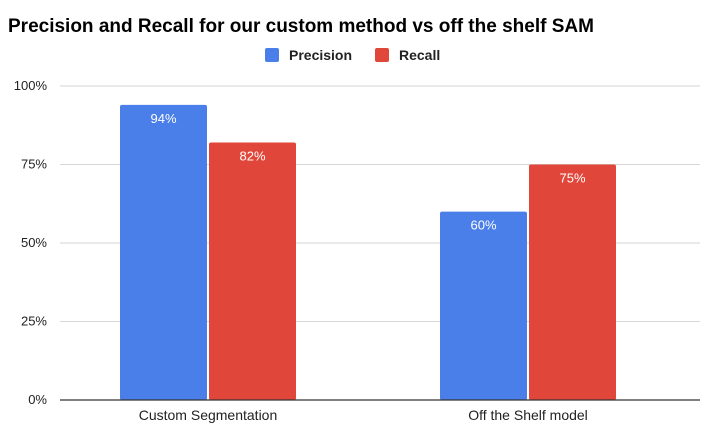  I want to click on legend-label-recall: Recall, so click(419, 55).